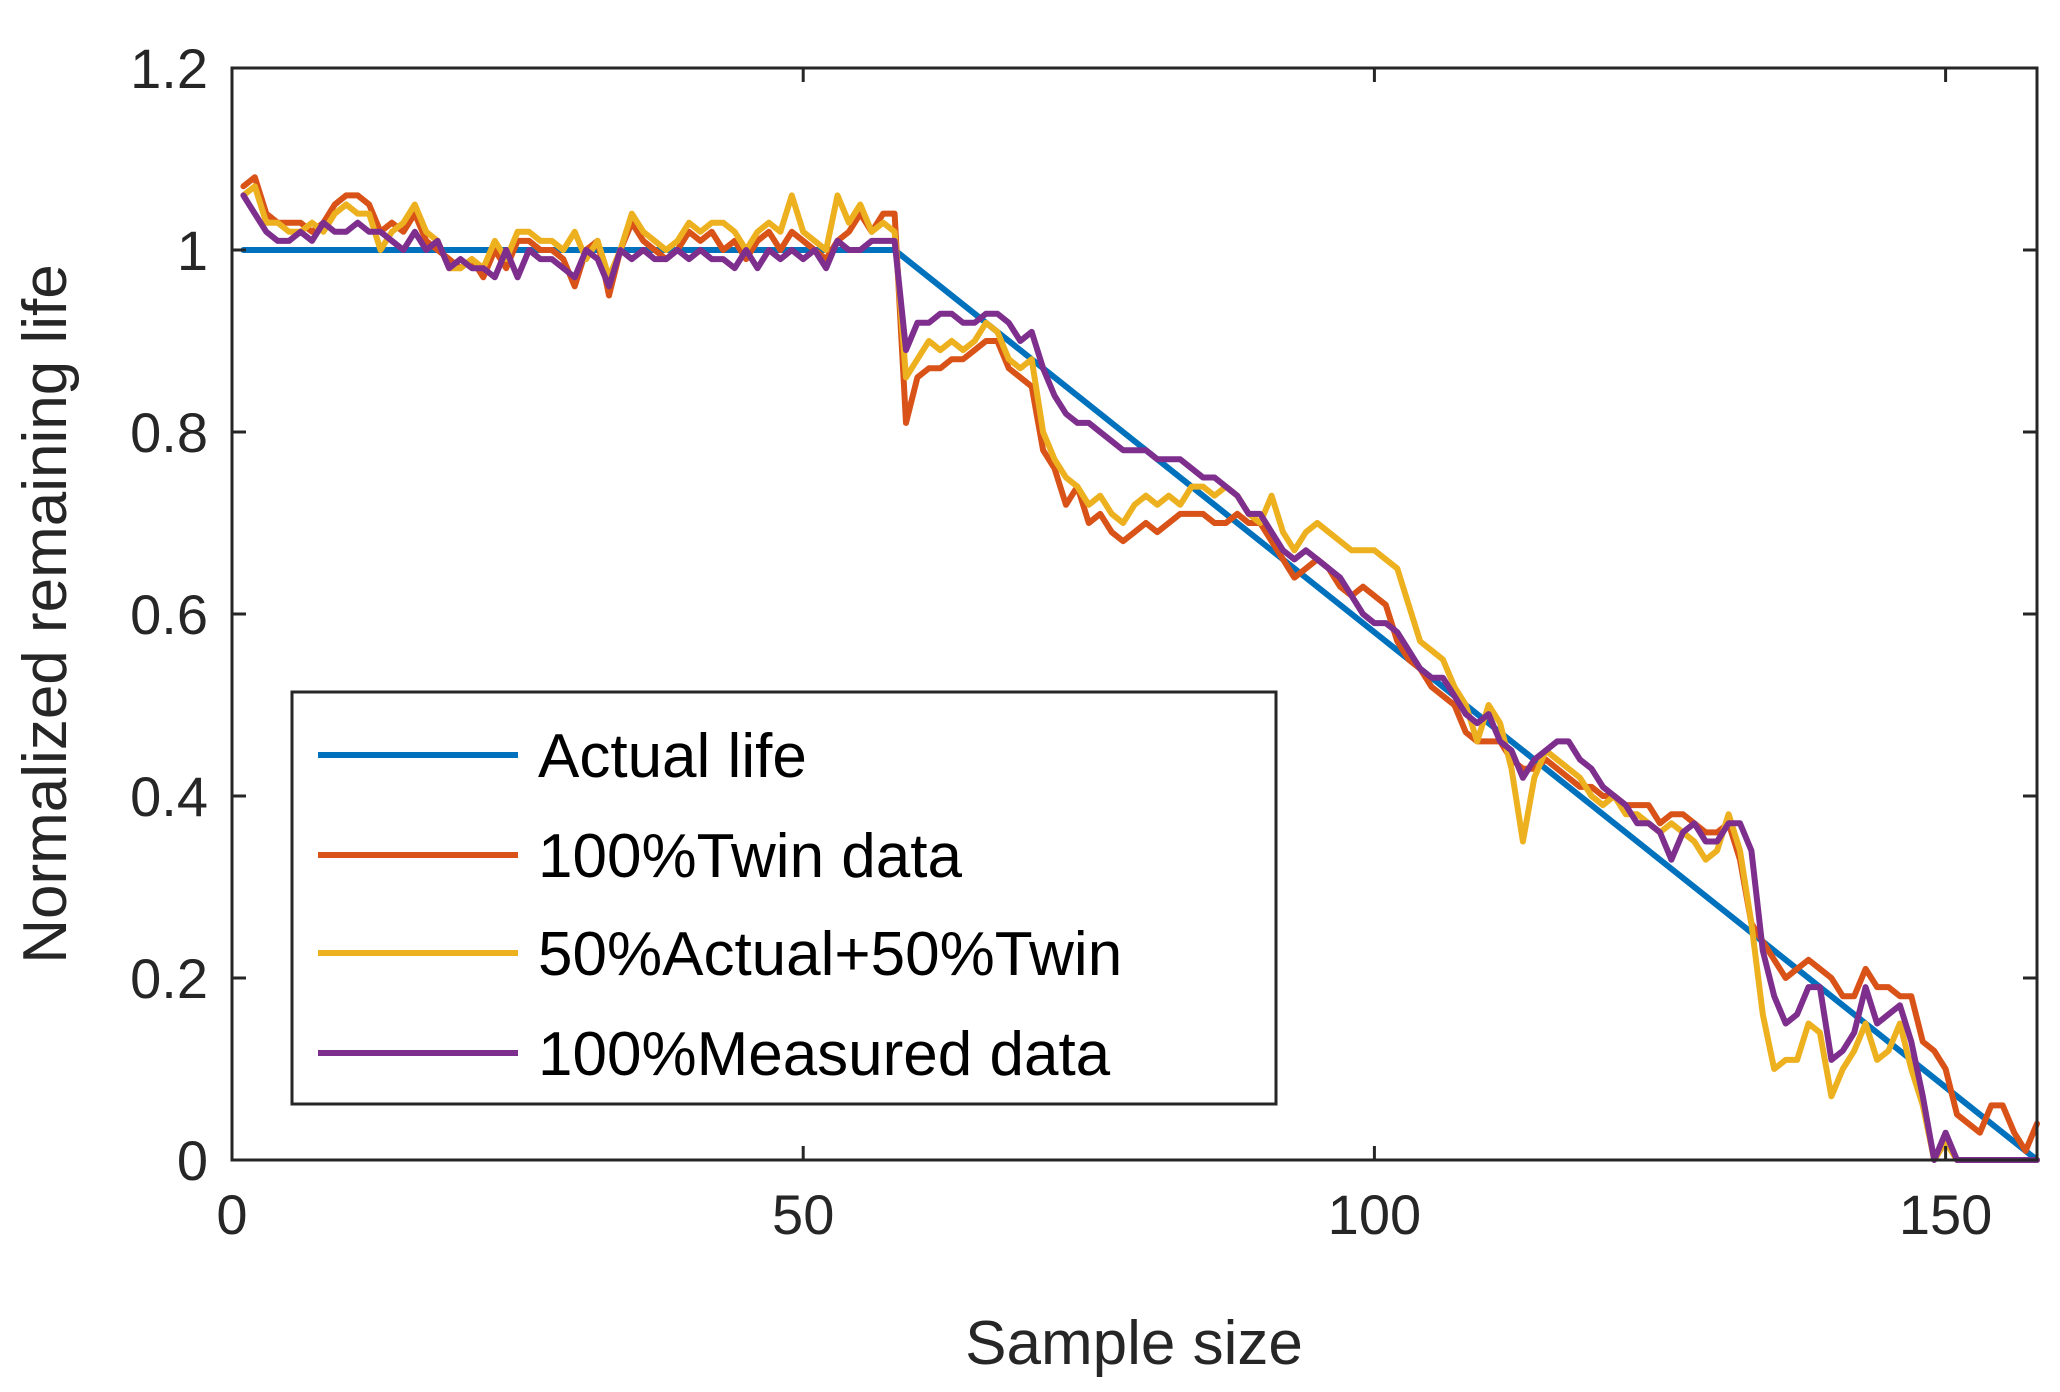  Describe the element at coordinates (830, 954) in the screenshot. I see `legend-label-3: 50%Actual+50%Twin` at that location.